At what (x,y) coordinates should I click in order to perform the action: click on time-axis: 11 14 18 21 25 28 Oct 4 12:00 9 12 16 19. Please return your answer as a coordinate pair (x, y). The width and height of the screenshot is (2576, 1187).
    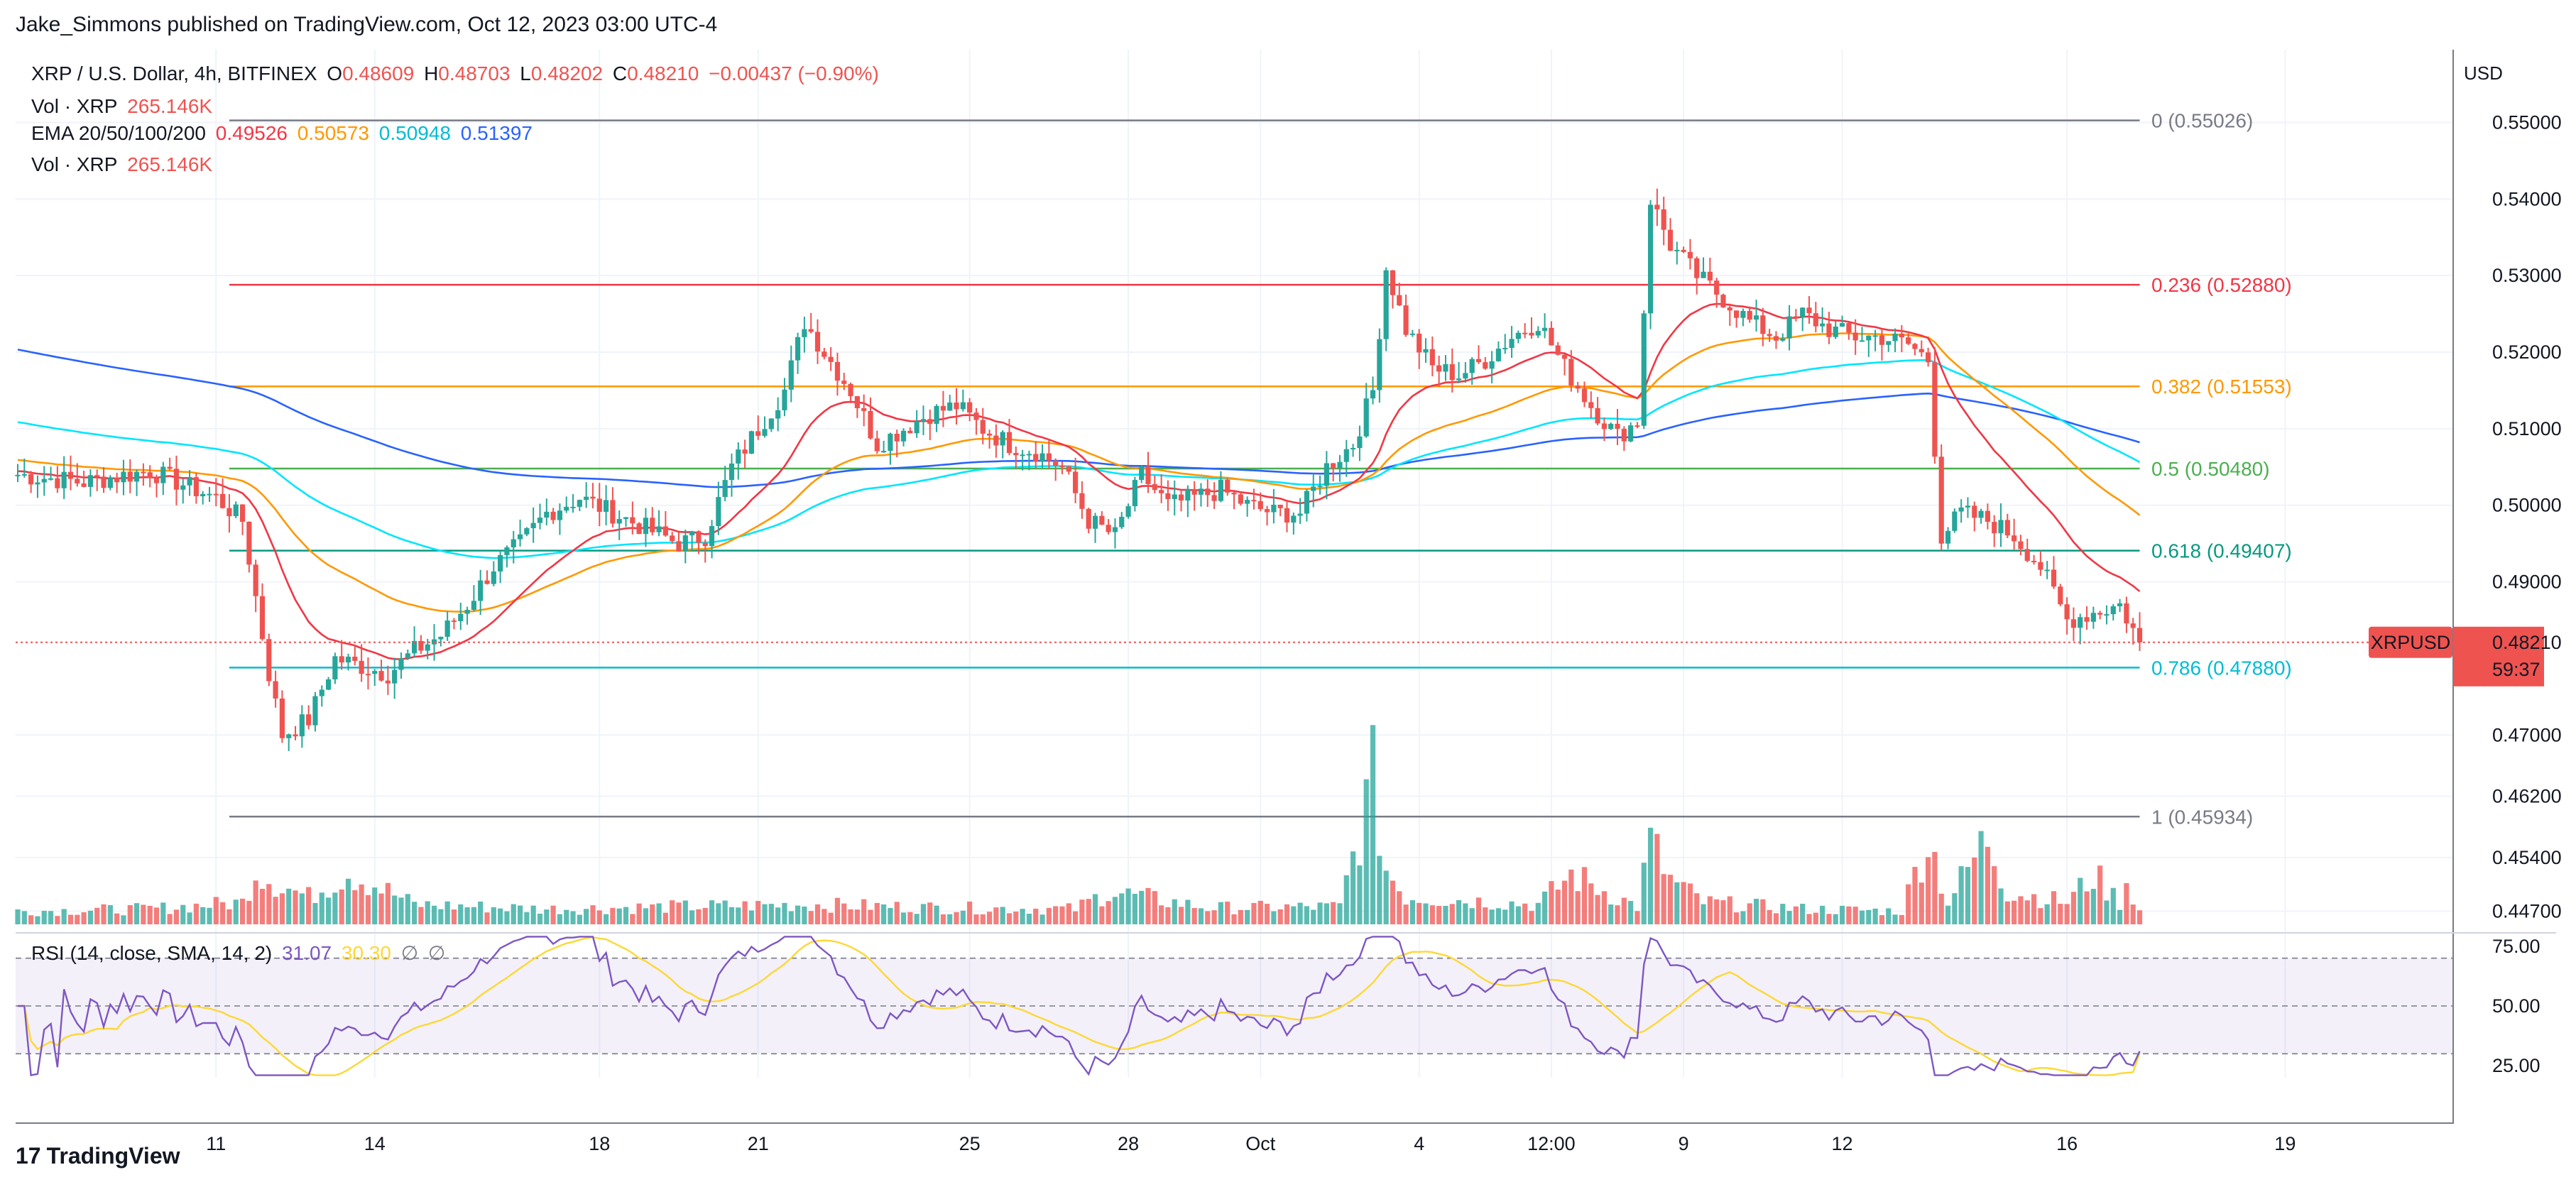
    Looking at the image, I should click on (1251, 1143).